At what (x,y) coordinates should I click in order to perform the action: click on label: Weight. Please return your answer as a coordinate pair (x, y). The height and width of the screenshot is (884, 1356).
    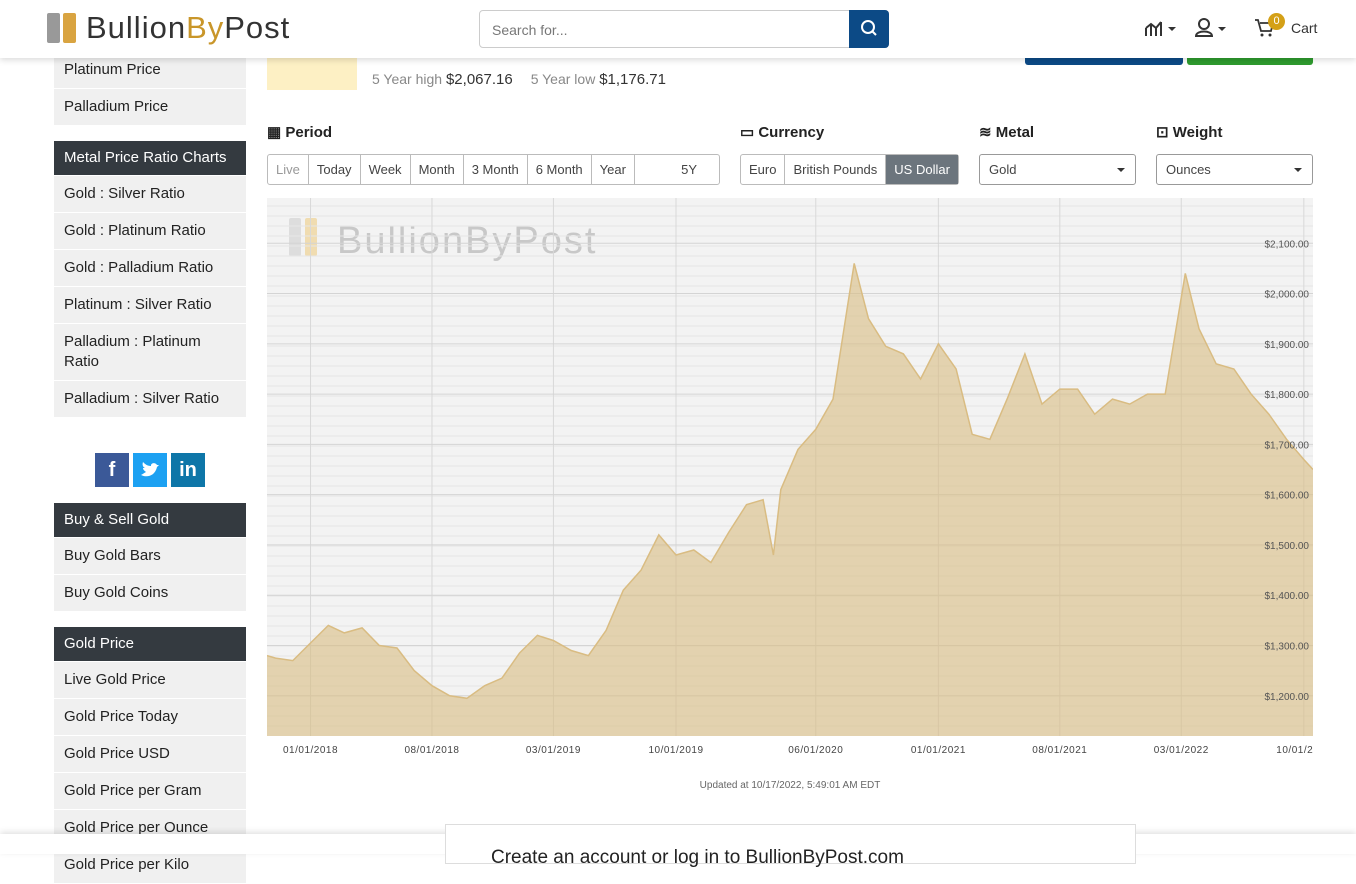
    Looking at the image, I should click on (1197, 132).